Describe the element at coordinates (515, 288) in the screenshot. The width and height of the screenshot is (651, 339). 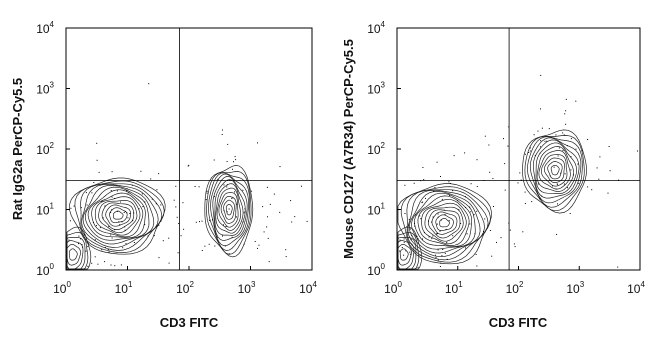
I see `x-tick-label: 10²` at that location.